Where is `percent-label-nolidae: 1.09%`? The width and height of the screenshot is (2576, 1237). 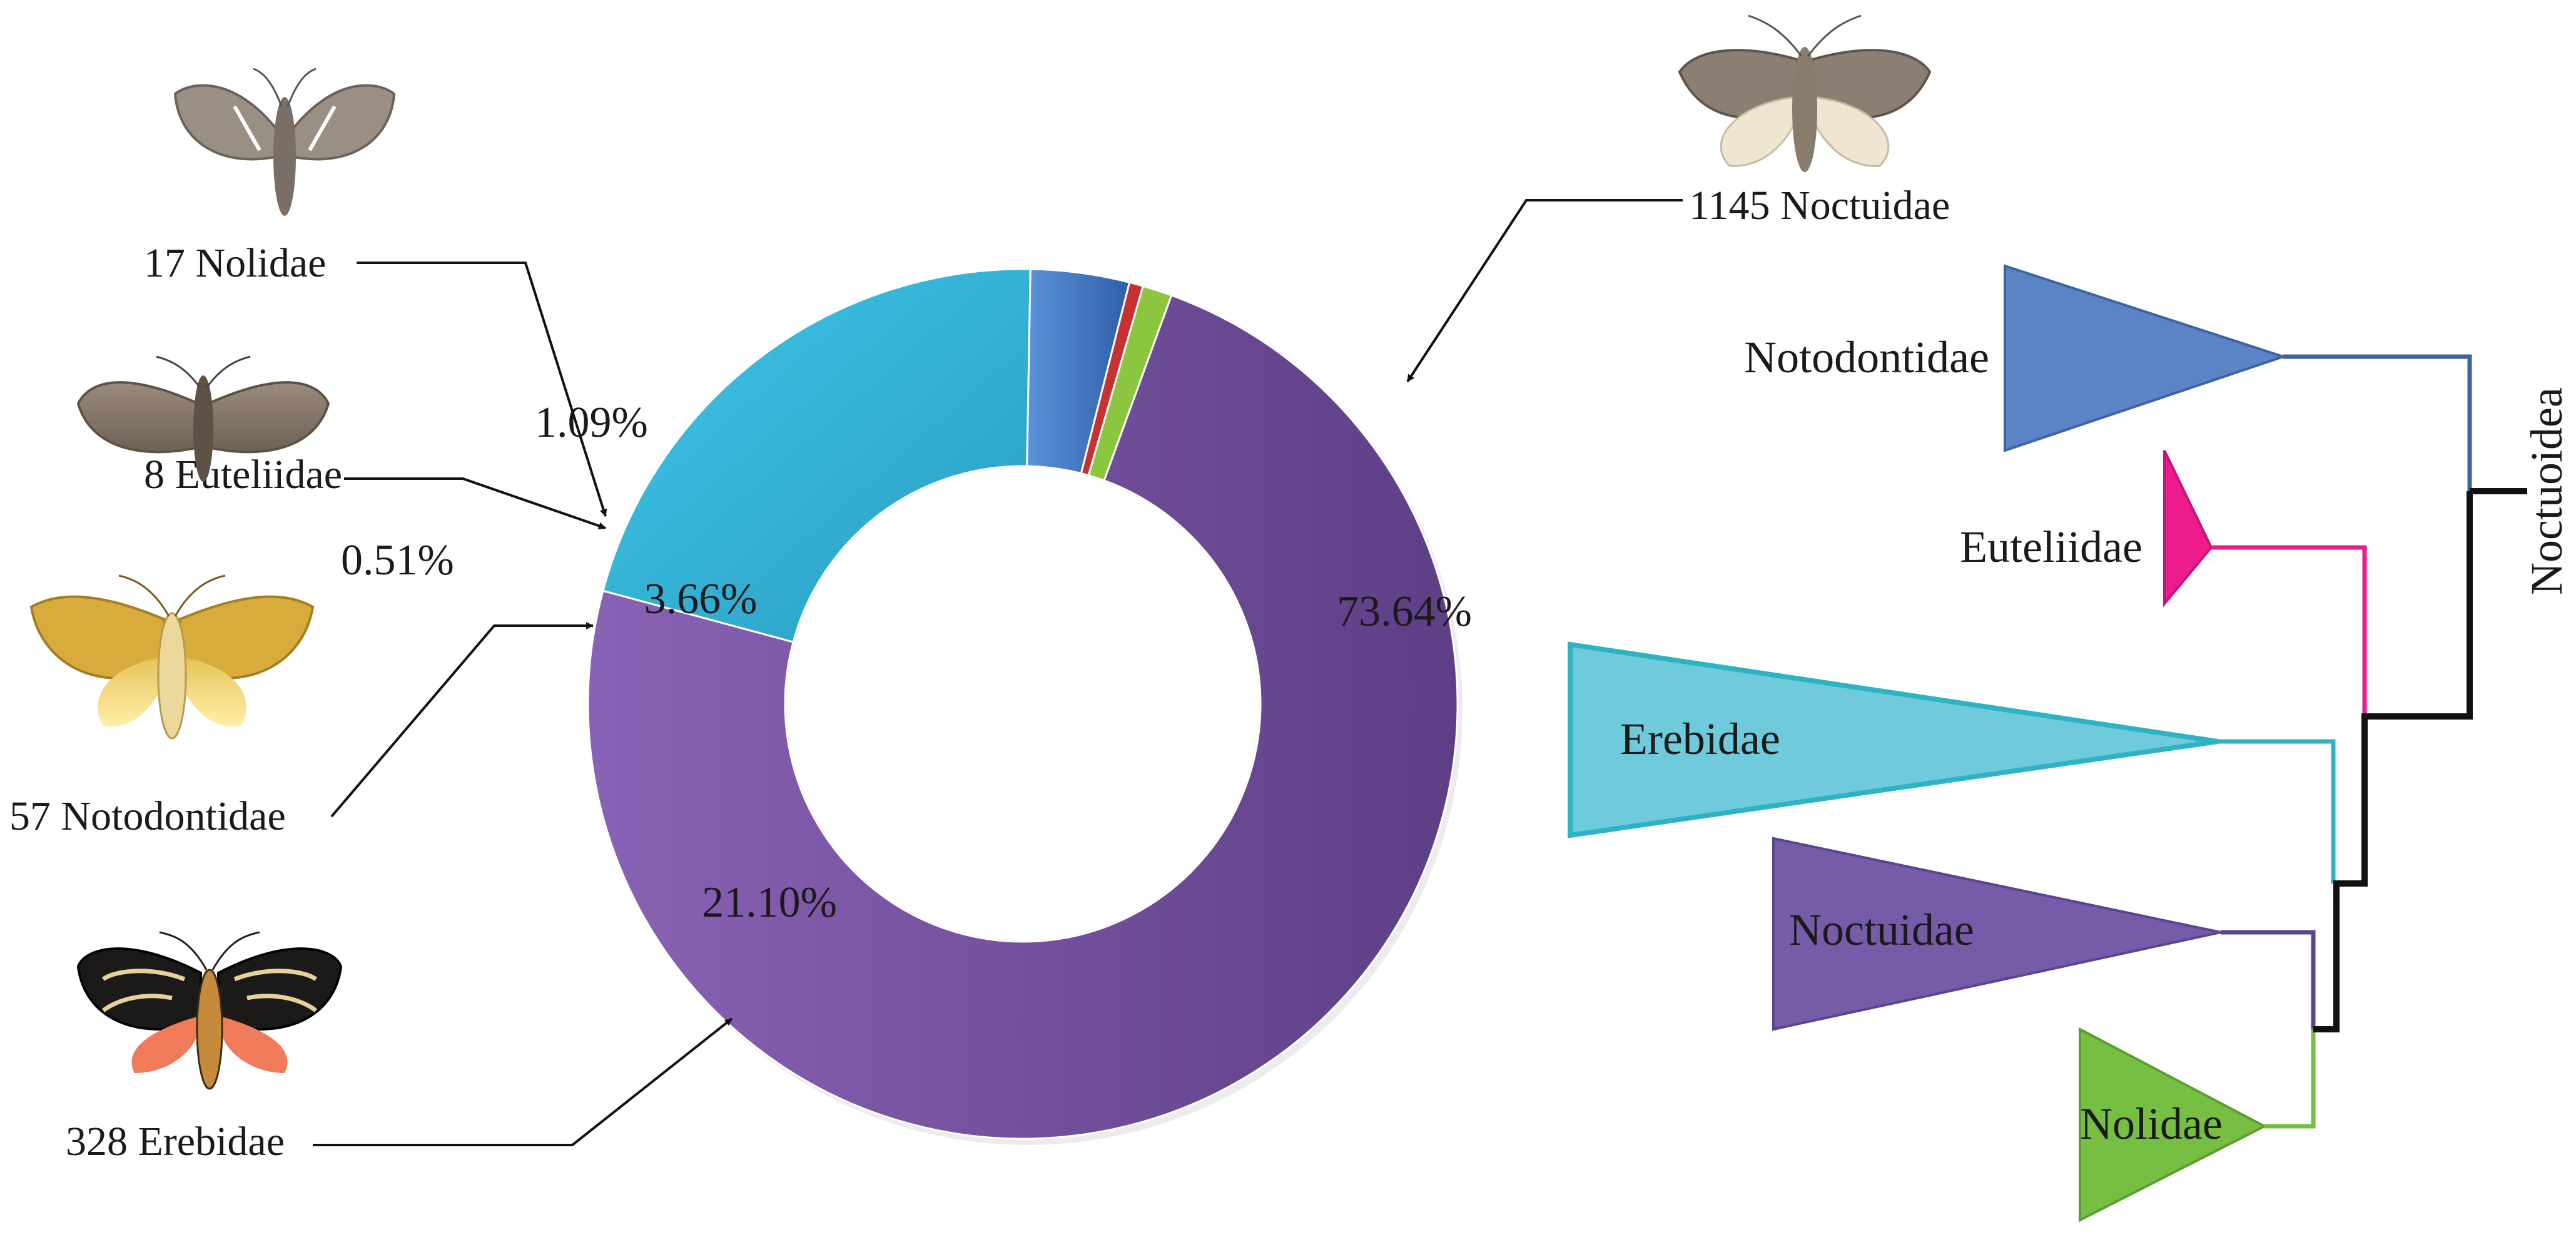
percent-label-nolidae: 1.09% is located at coordinates (591, 423).